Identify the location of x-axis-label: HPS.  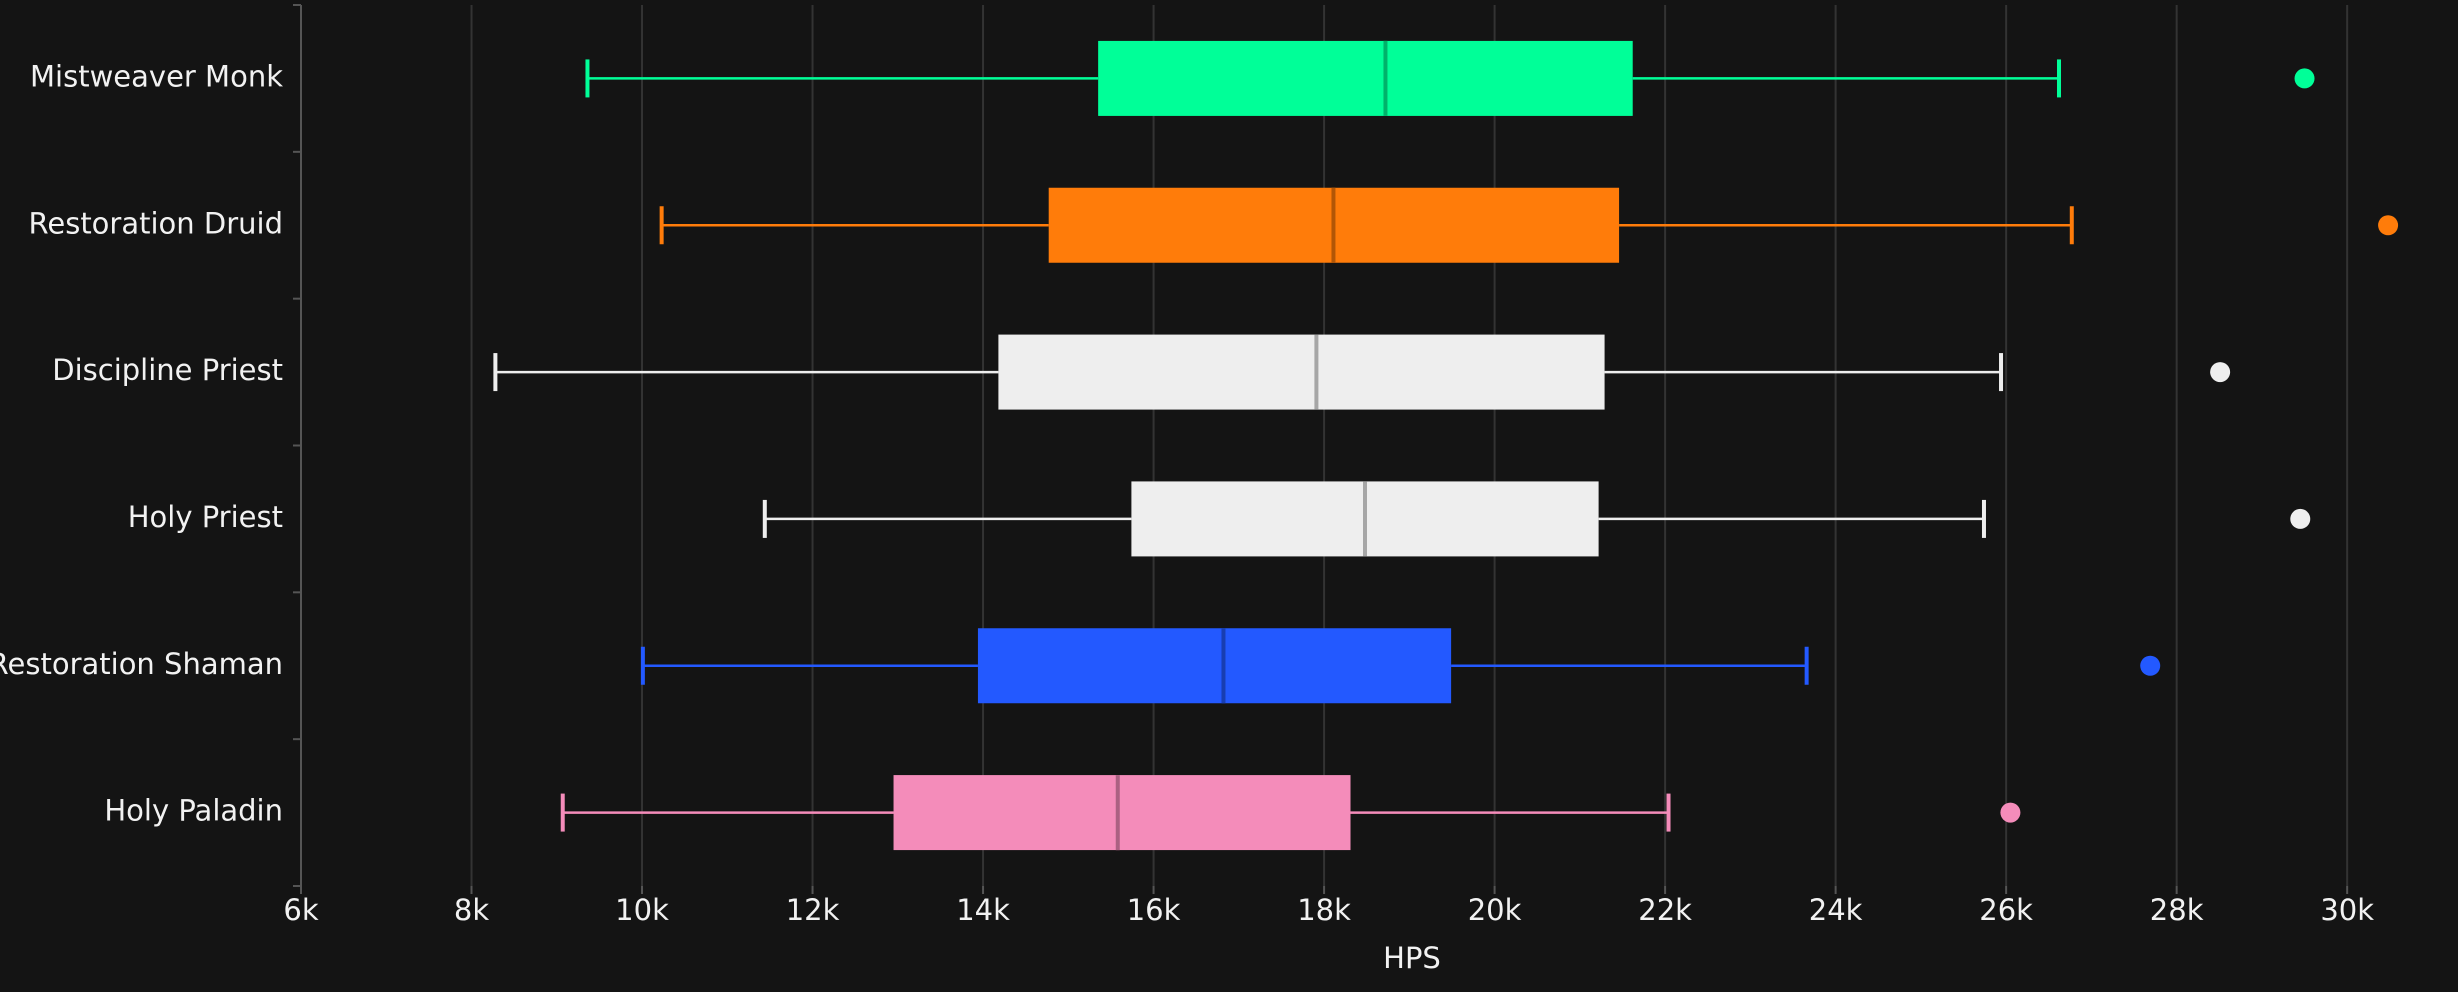
(1412, 958).